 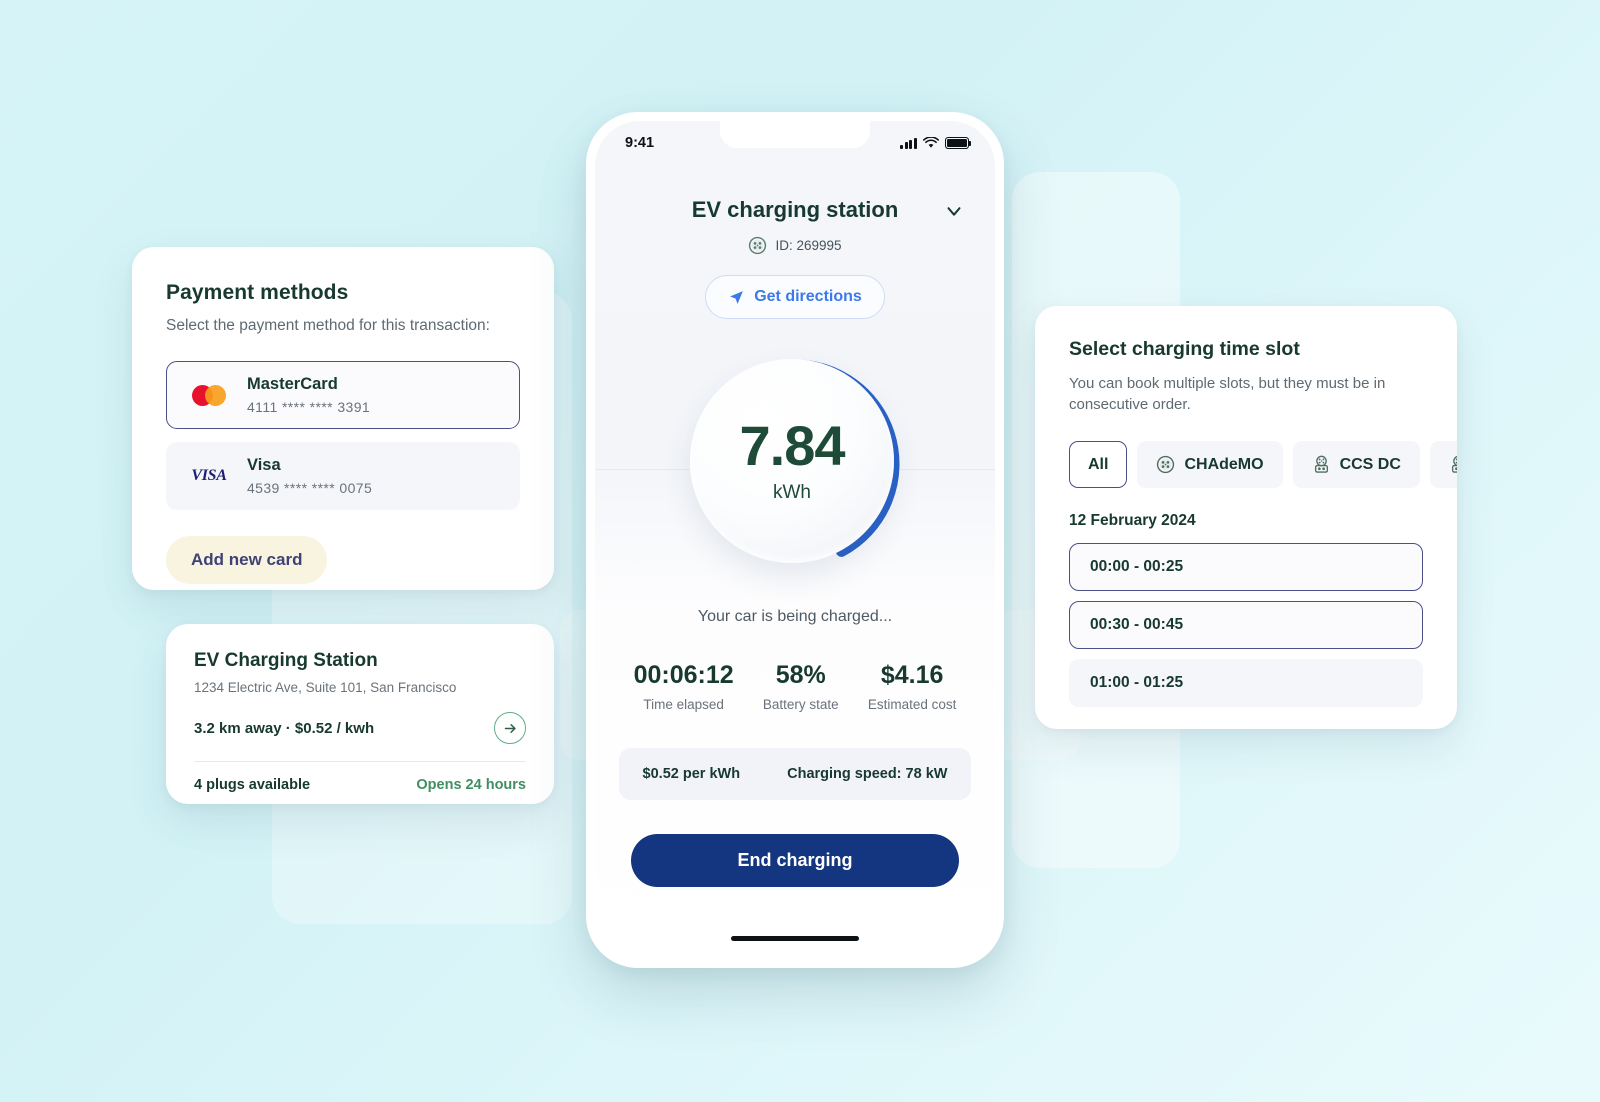 What do you see at coordinates (792, 445) in the screenshot?
I see `gauge-value: 7.84` at bounding box center [792, 445].